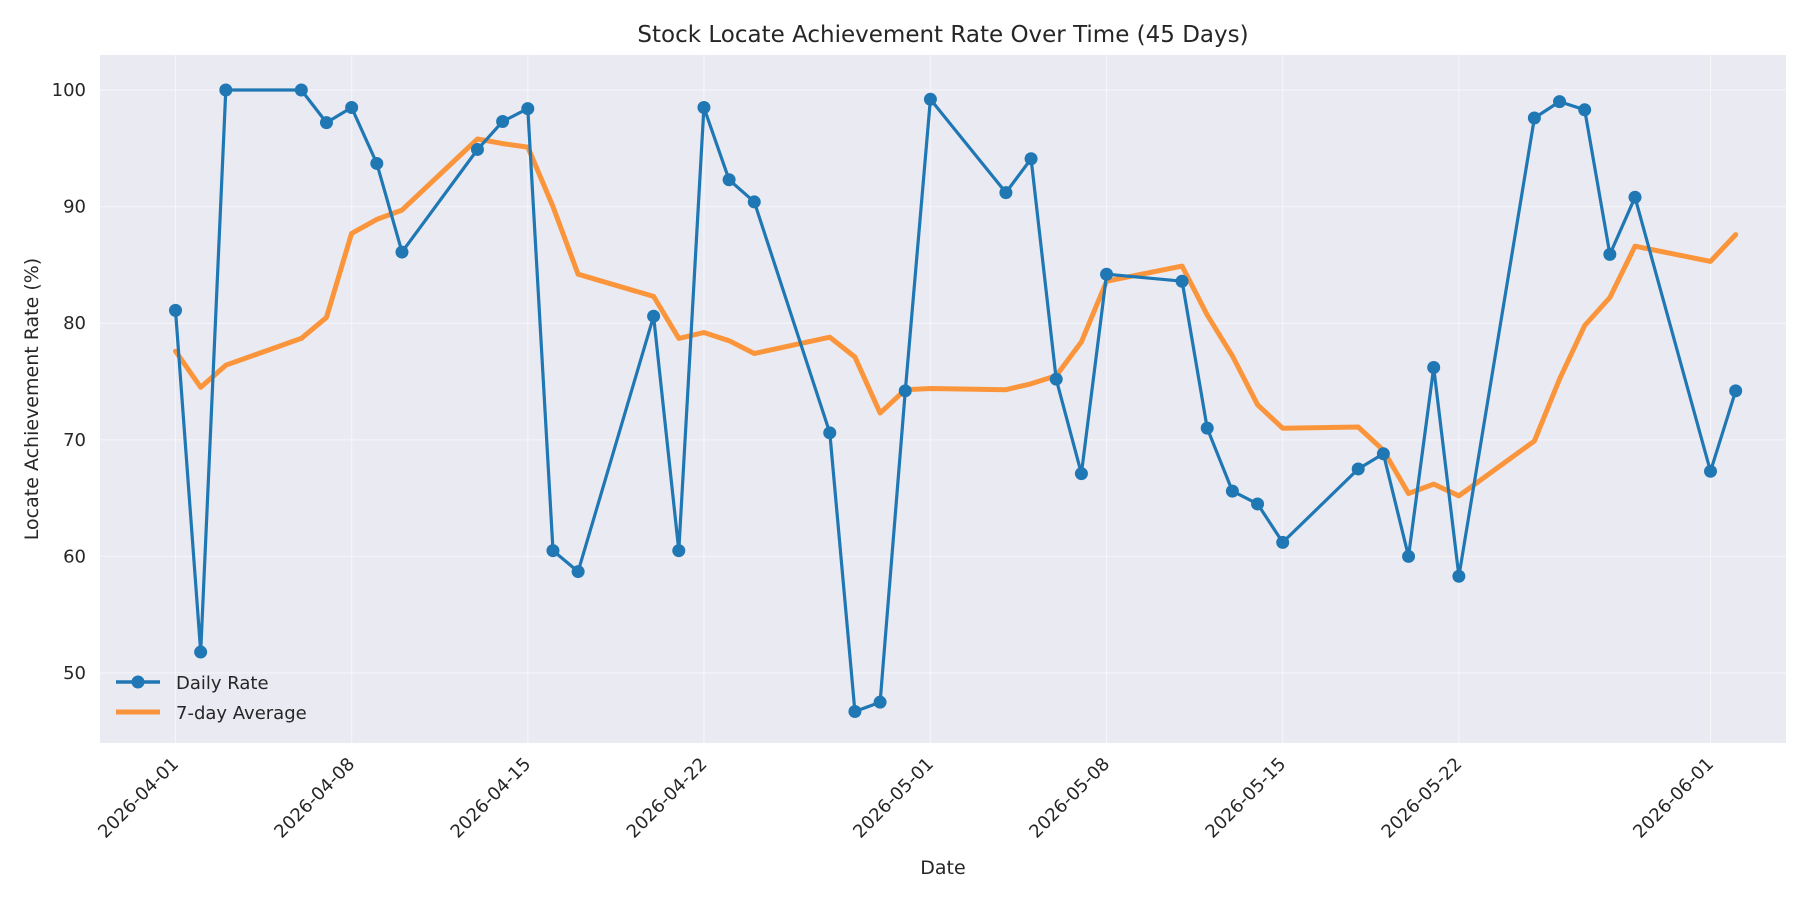  I want to click on legend-marker-daily-rate, so click(138, 682).